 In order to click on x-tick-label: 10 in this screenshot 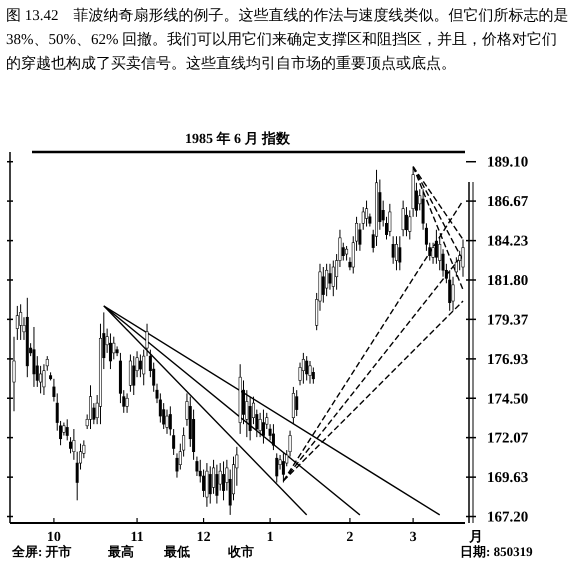, I will do `click(53, 537)`.